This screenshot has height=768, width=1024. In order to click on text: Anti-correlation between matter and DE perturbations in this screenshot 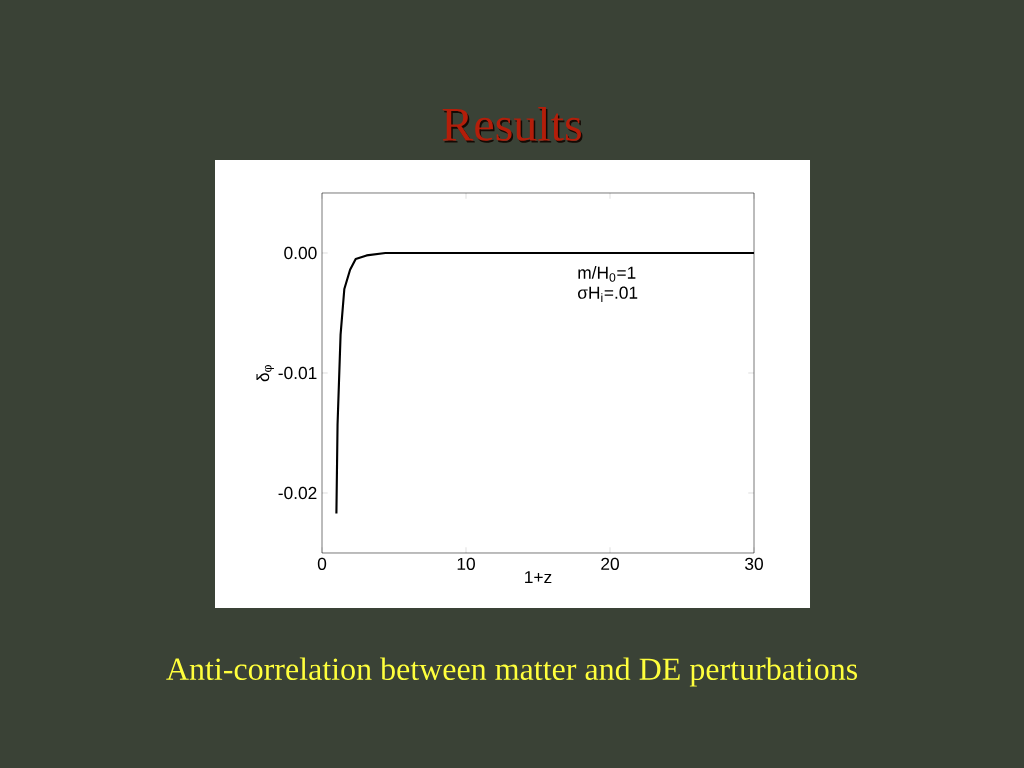, I will do `click(512, 672)`.